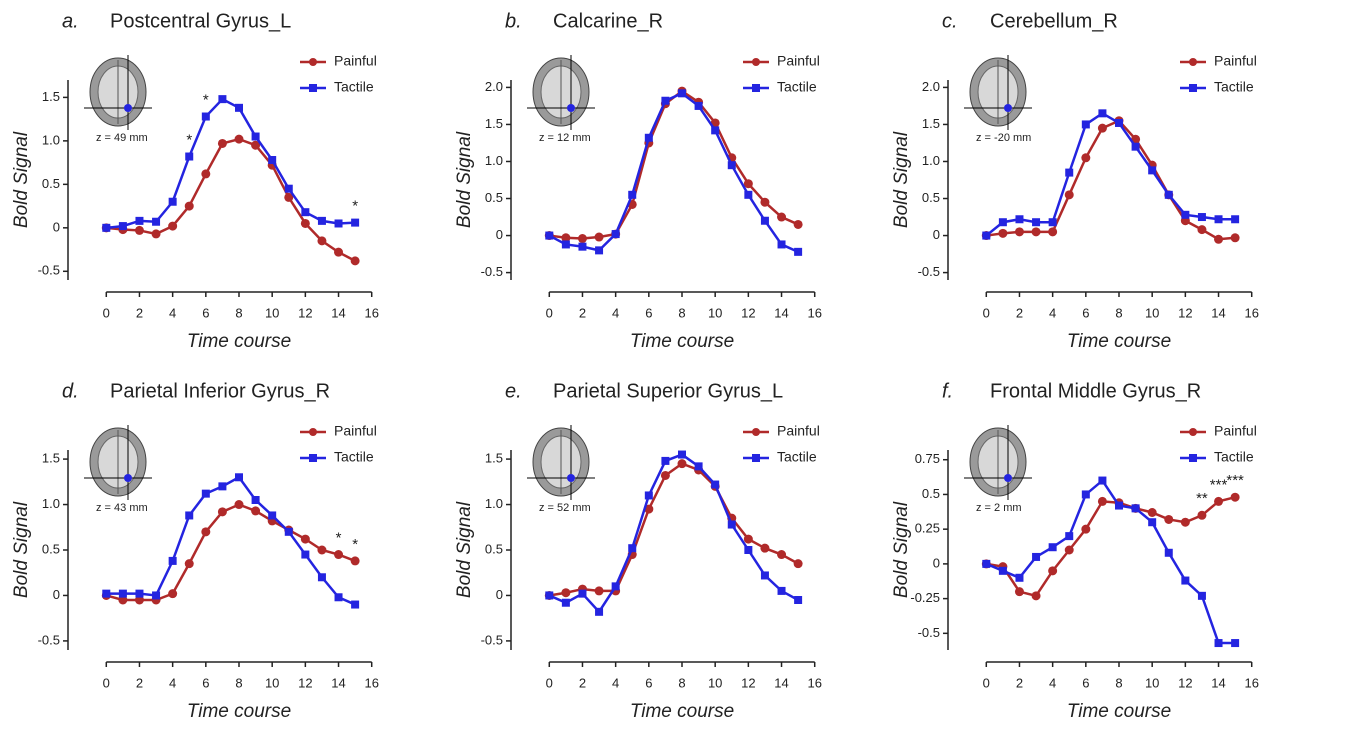  I want to click on panel-label: c., so click(950, 21).